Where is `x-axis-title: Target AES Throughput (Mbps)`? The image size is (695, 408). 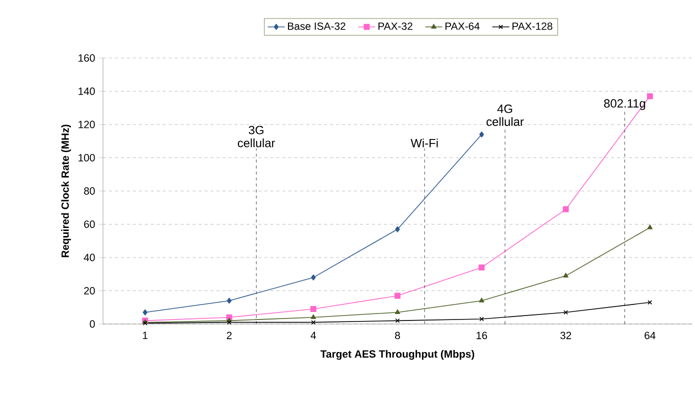
x-axis-title: Target AES Throughput (Mbps) is located at coordinates (397, 355).